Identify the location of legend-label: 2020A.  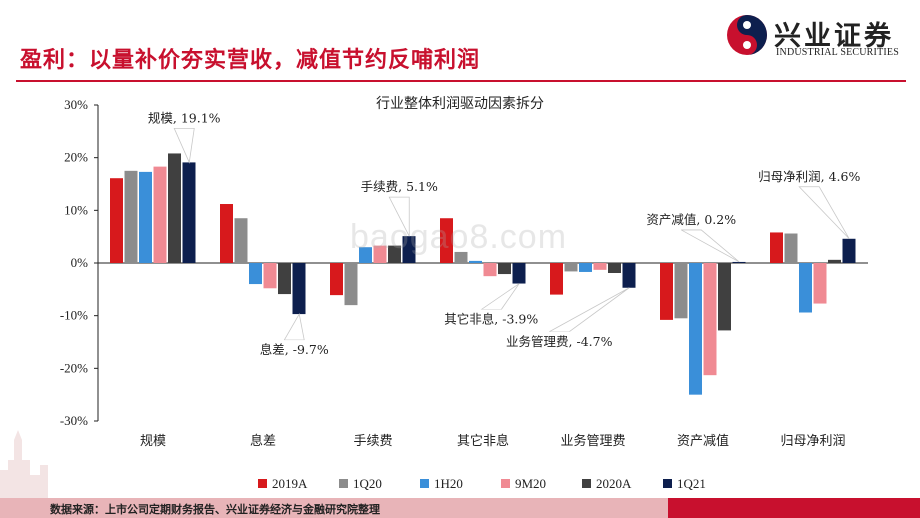
(614, 483).